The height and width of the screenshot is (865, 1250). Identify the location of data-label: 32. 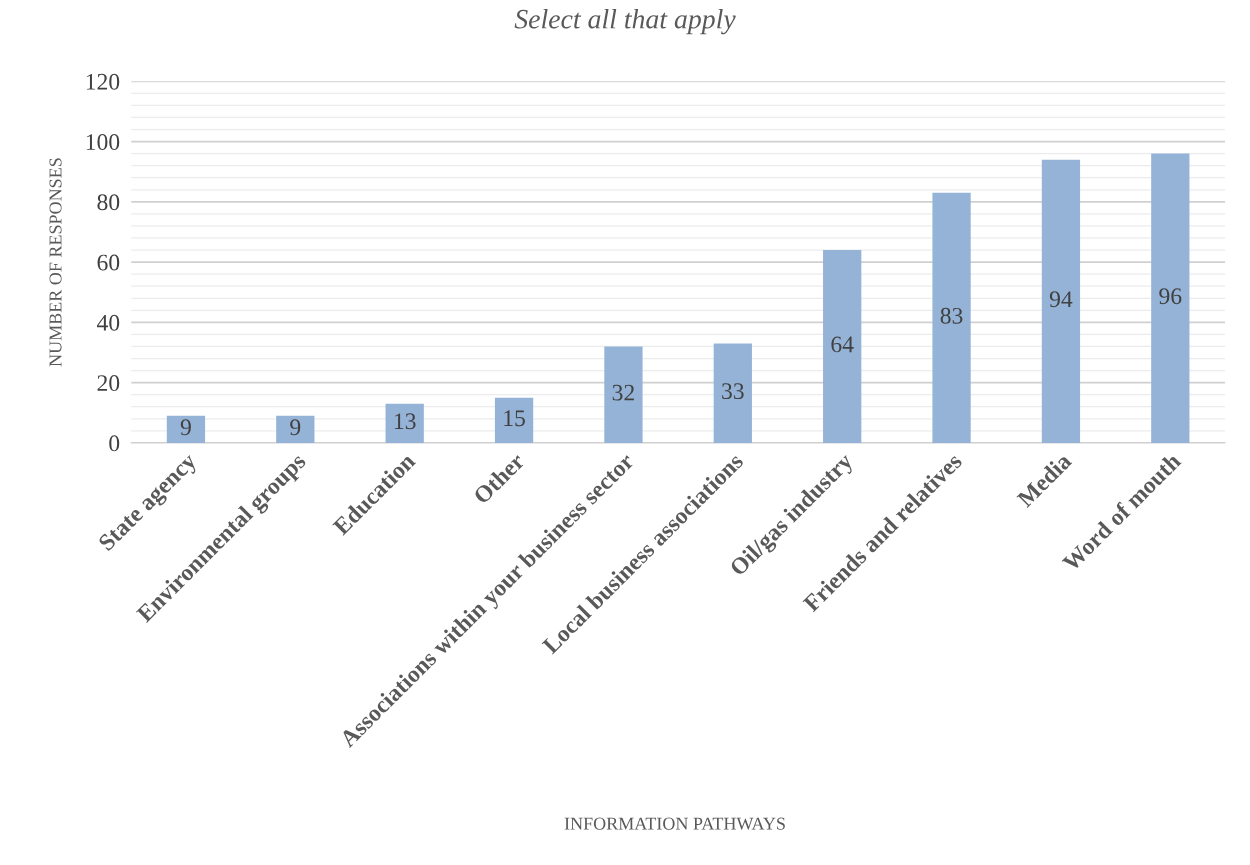
(623, 392).